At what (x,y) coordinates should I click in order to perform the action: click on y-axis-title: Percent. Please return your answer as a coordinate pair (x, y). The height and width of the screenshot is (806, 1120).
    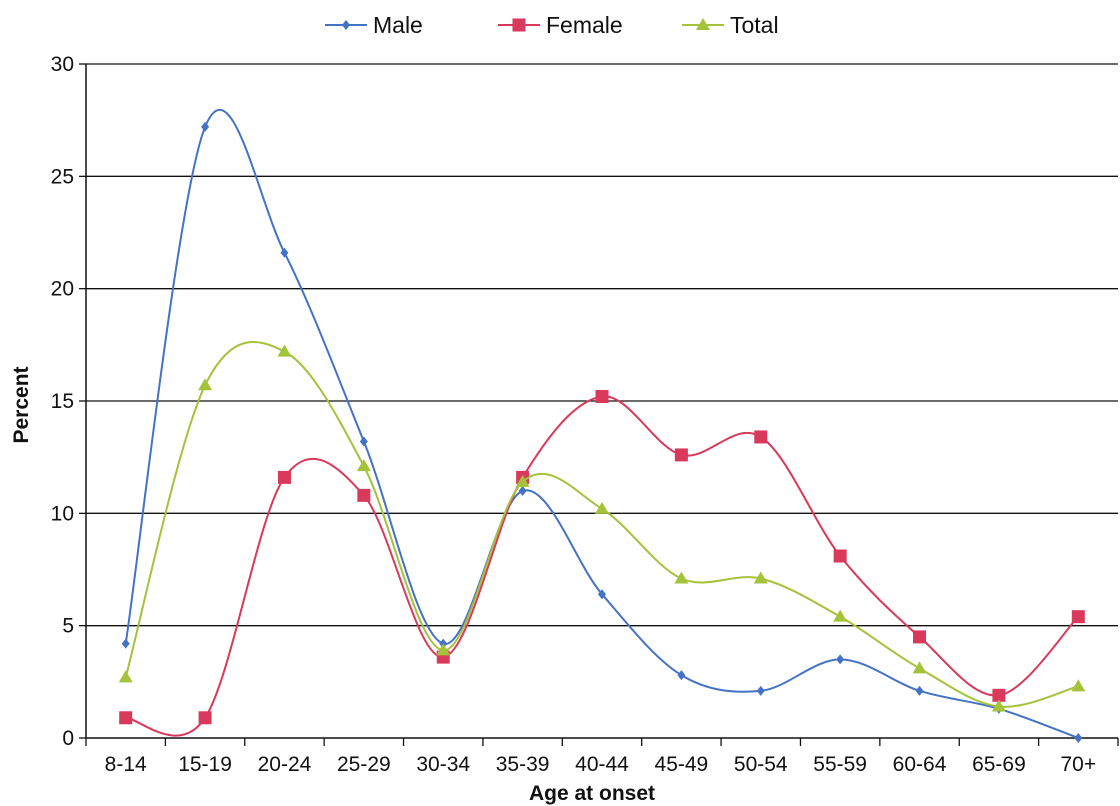
    Looking at the image, I should click on (21, 404).